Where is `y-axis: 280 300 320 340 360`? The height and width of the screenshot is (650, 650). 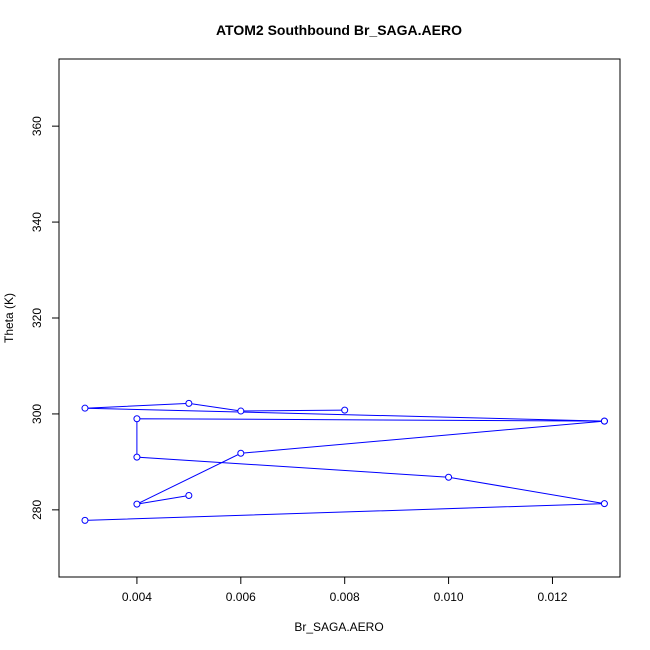
y-axis: 280 300 320 340 360 is located at coordinates (45, 318).